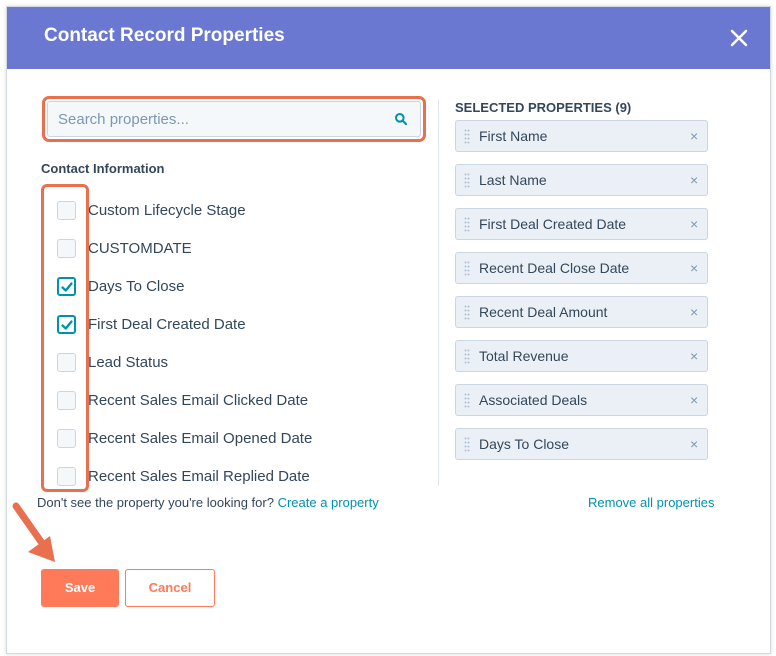  I want to click on selected-item-days-to-close: Days To Close ×, so click(581, 444).